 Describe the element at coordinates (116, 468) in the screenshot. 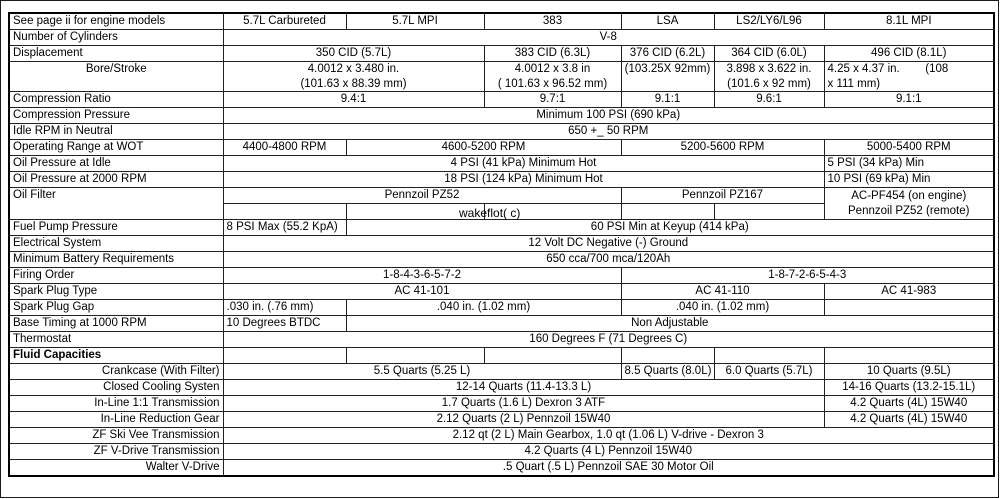

I see `row-label: Walter V-Drive` at that location.